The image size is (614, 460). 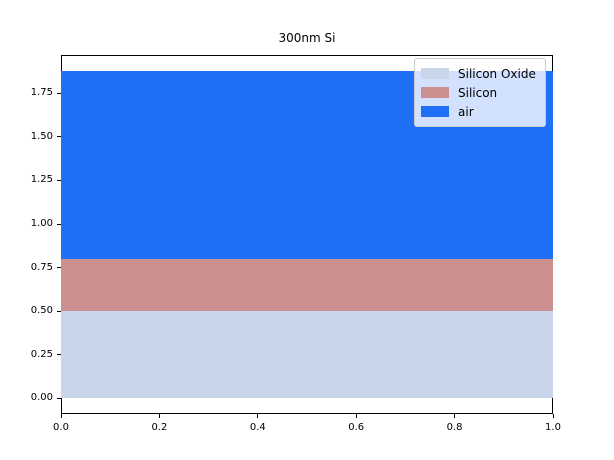 I want to click on x-tick-label: 0.6, so click(x=356, y=427).